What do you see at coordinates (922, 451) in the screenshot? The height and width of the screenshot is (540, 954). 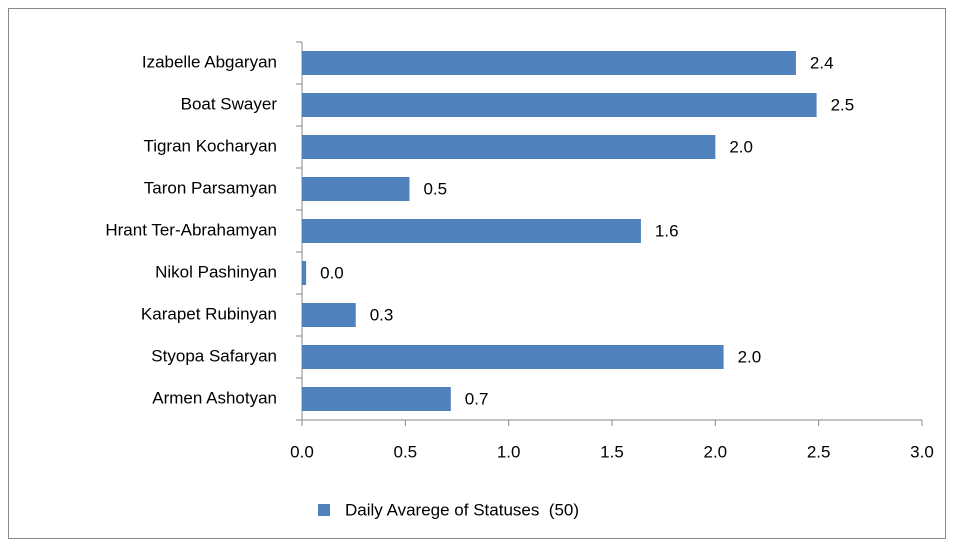 I see `x-tick-label: 3.0` at bounding box center [922, 451].